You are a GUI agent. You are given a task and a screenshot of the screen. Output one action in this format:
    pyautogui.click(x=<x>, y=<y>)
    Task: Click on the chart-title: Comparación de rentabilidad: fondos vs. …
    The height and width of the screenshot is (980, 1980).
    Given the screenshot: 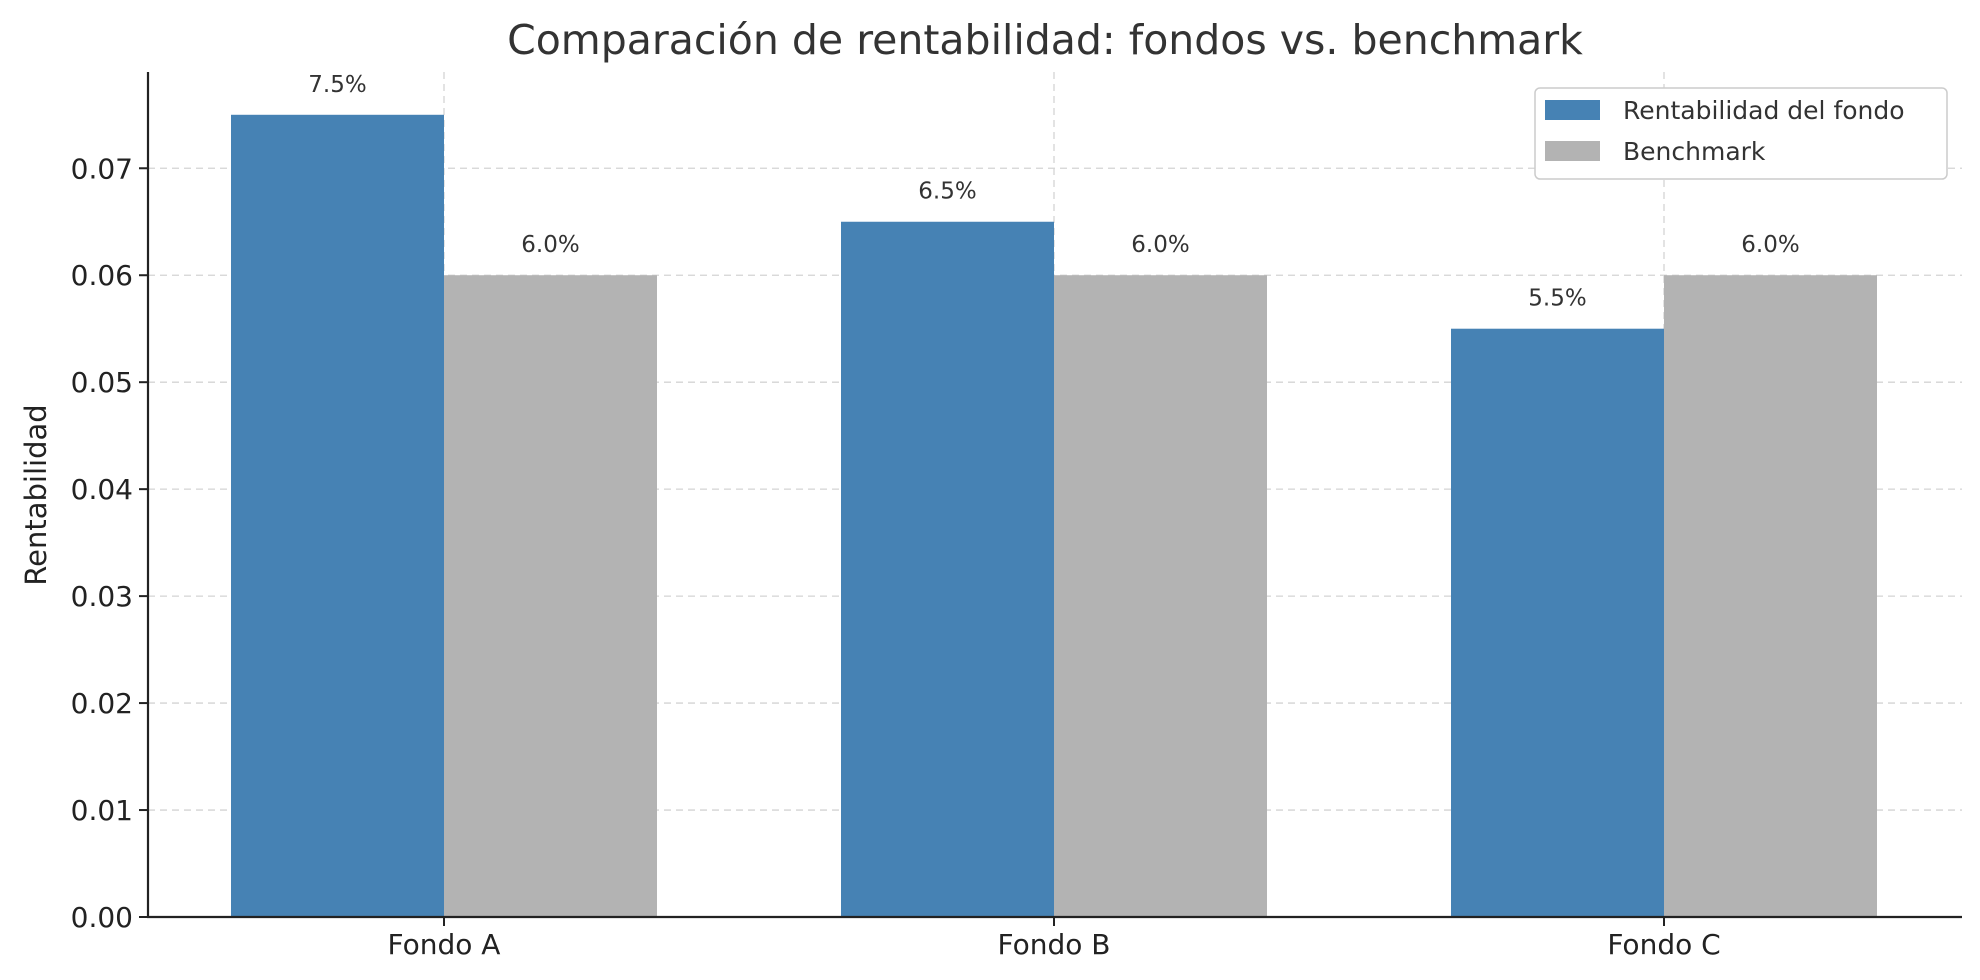 What is the action you would take?
    pyautogui.click(x=1045, y=40)
    